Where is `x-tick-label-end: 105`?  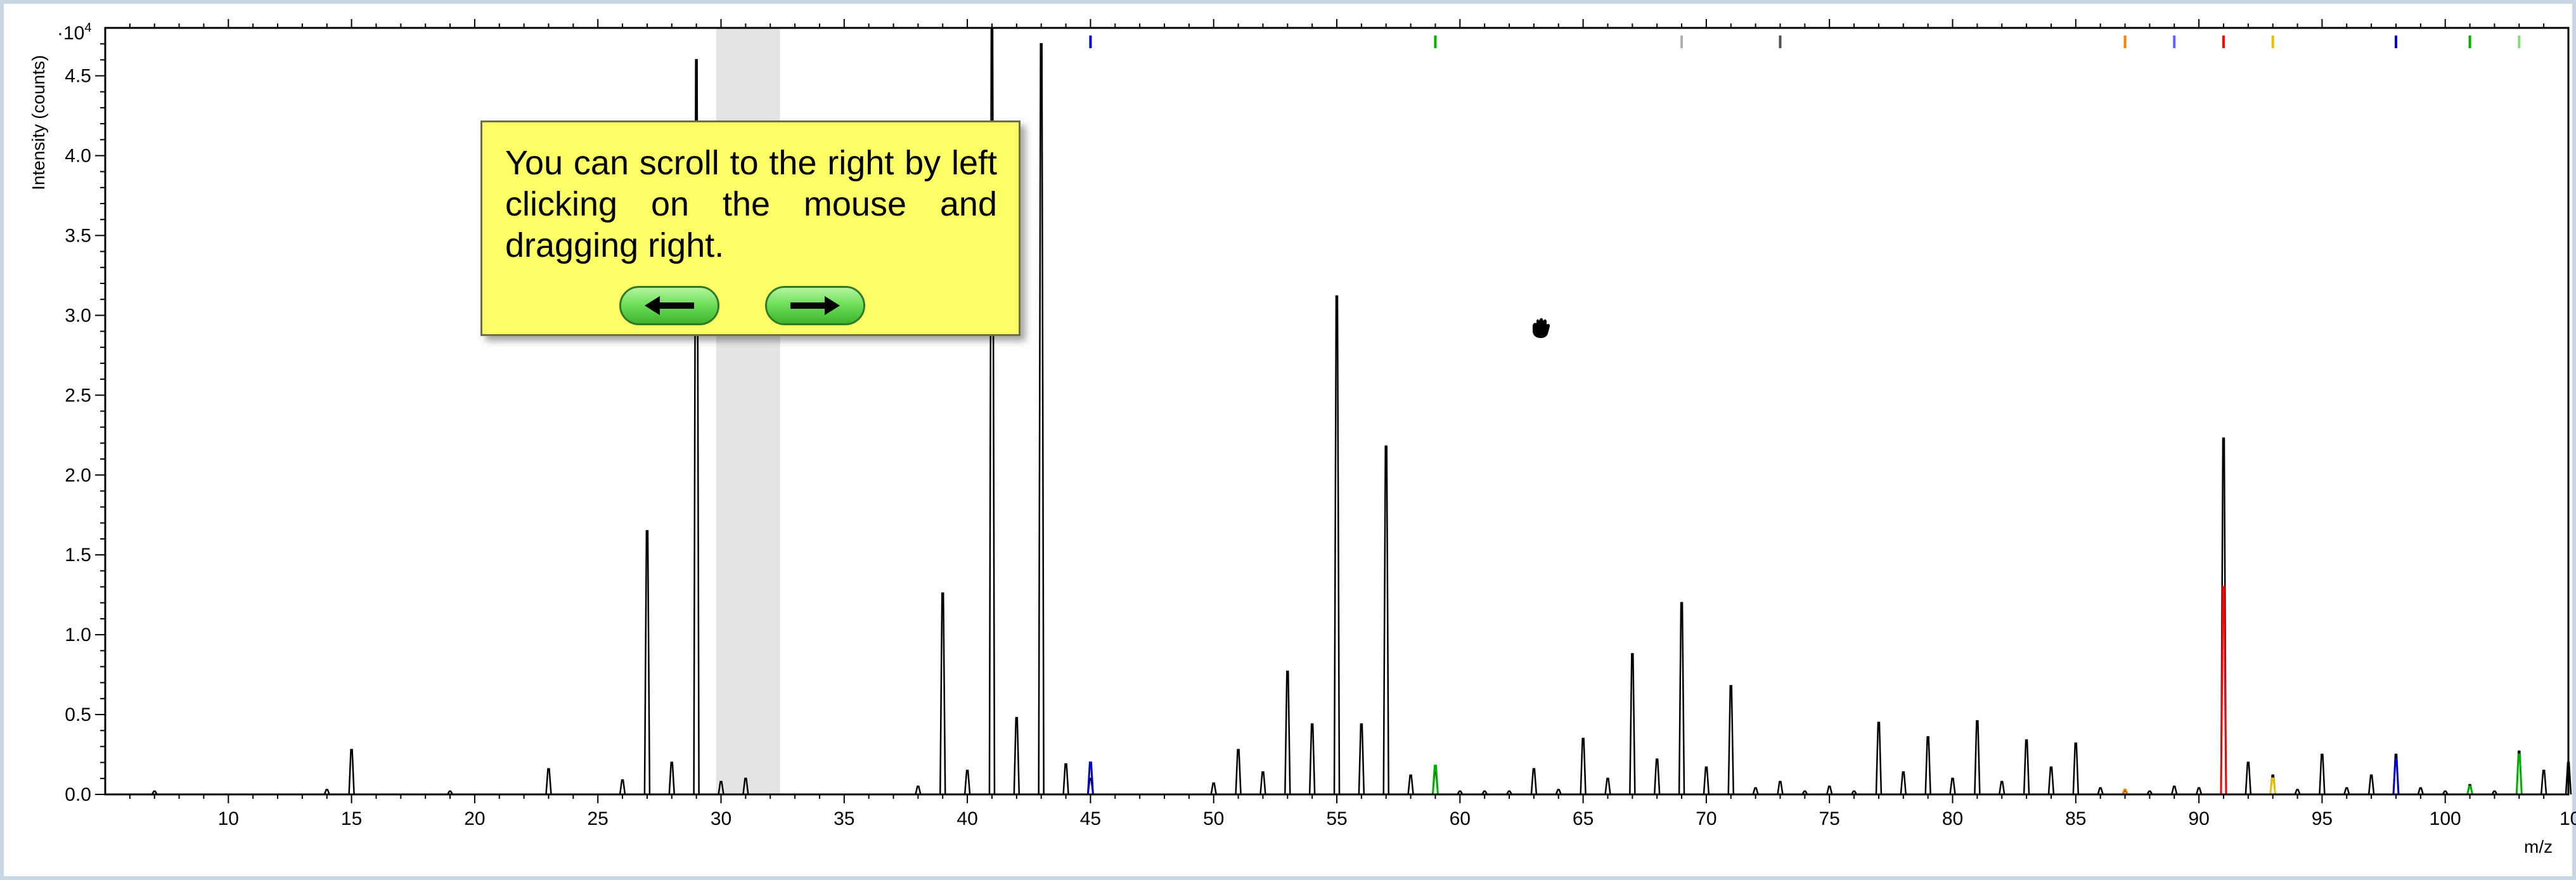
x-tick-label-end: 105 is located at coordinates (2568, 819).